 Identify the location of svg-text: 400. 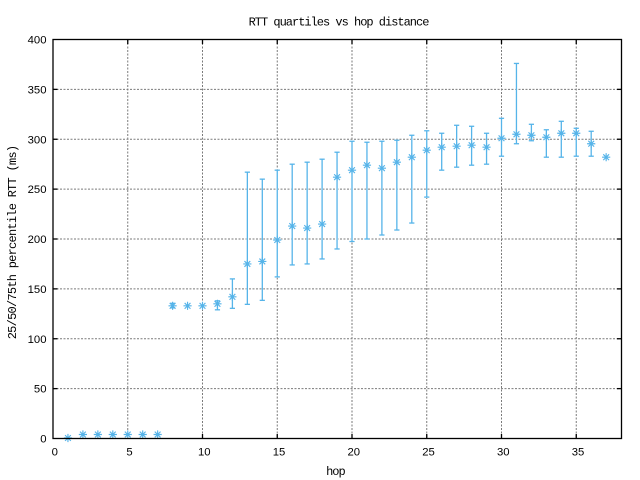
(37, 41).